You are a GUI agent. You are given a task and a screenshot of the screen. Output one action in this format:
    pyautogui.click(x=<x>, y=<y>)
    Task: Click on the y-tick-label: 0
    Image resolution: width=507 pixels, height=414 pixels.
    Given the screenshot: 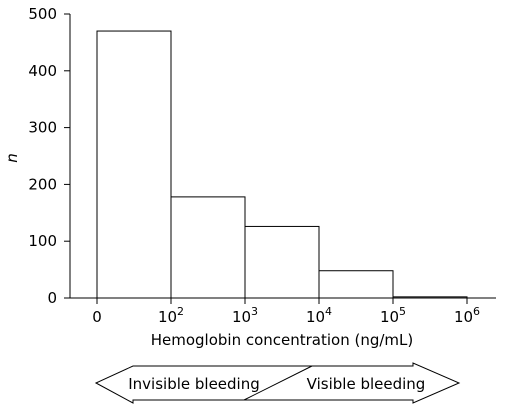 What is the action you would take?
    pyautogui.click(x=52, y=298)
    